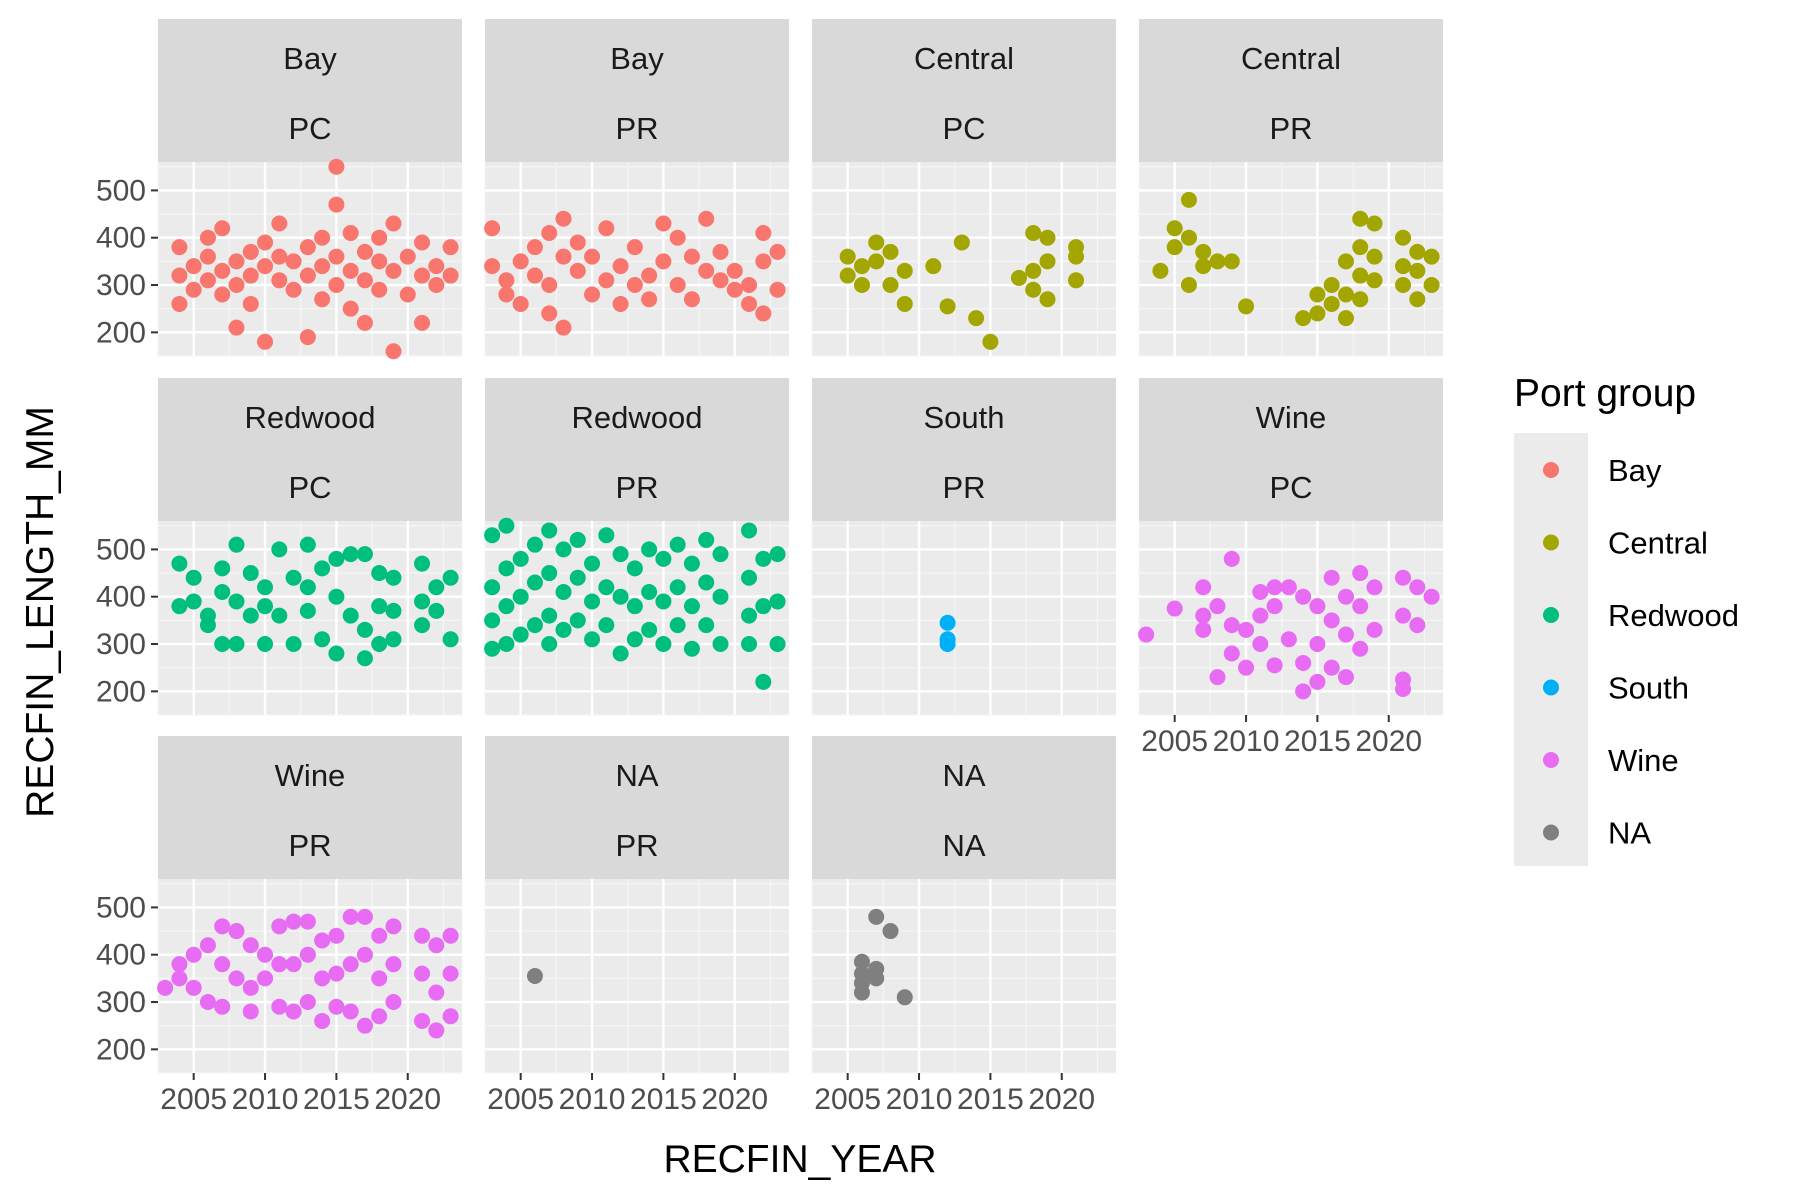  What do you see at coordinates (1648, 688) in the screenshot?
I see `legend-label: South` at bounding box center [1648, 688].